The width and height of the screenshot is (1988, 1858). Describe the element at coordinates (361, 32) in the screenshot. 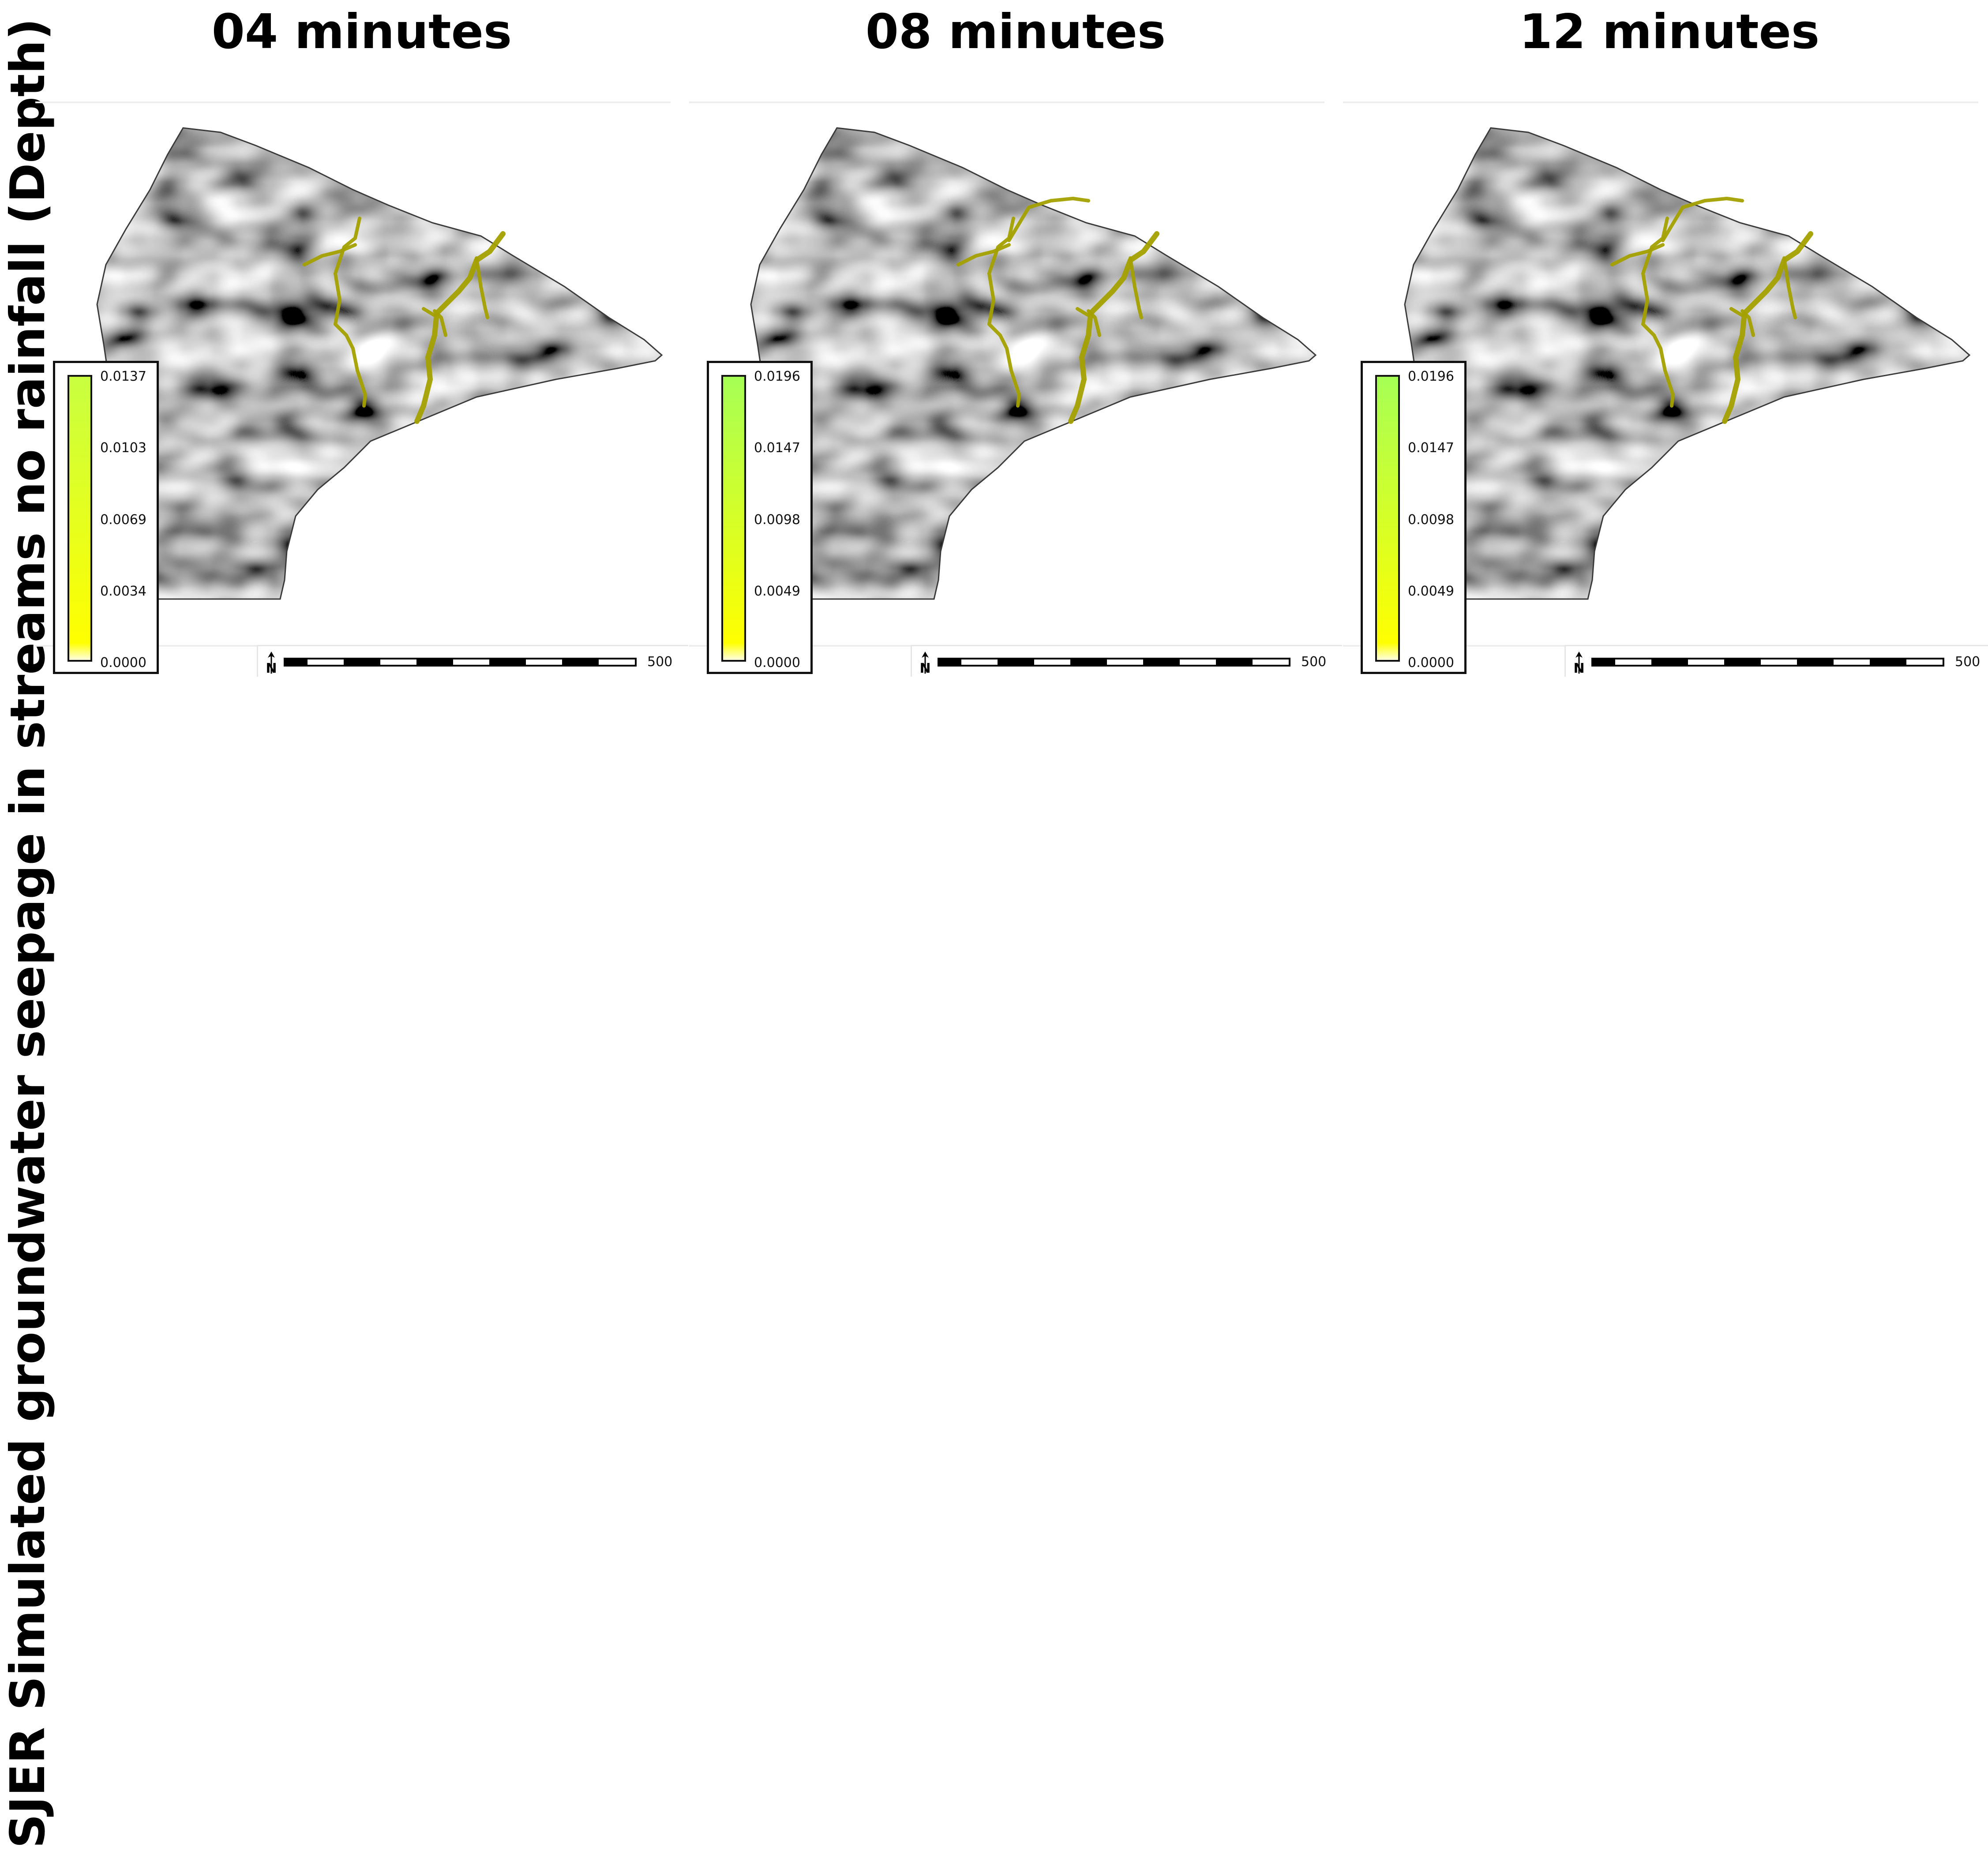

I see `panel-title: 04 minutes` at that location.